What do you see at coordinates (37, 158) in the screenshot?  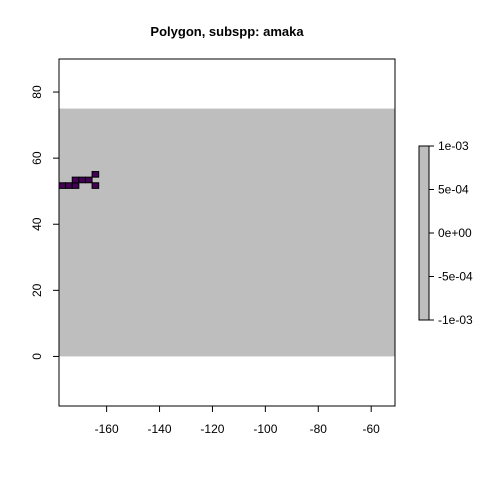 I see `y-tick-label: 60` at bounding box center [37, 158].